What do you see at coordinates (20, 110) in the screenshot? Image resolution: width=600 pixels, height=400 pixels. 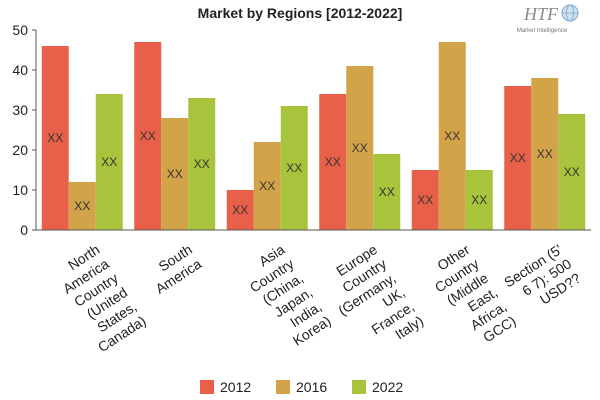 I see `y-tick-label: 30` at bounding box center [20, 110].